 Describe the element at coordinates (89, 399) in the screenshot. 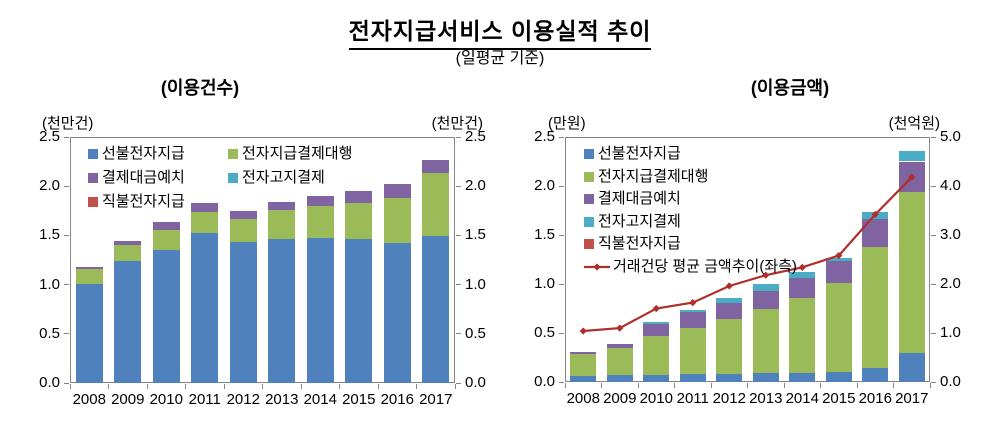

I see `x-axis-year-label: 2008` at that location.